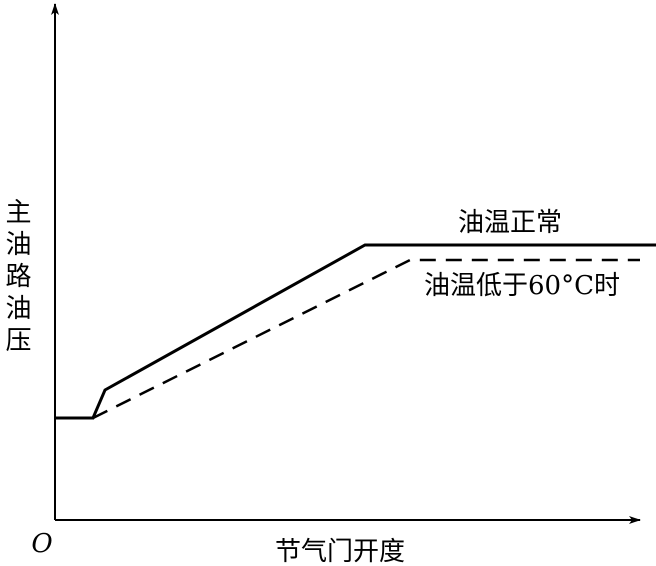  Describe the element at coordinates (340, 551) in the screenshot. I see `x-axis-label: 节气门开度` at that location.